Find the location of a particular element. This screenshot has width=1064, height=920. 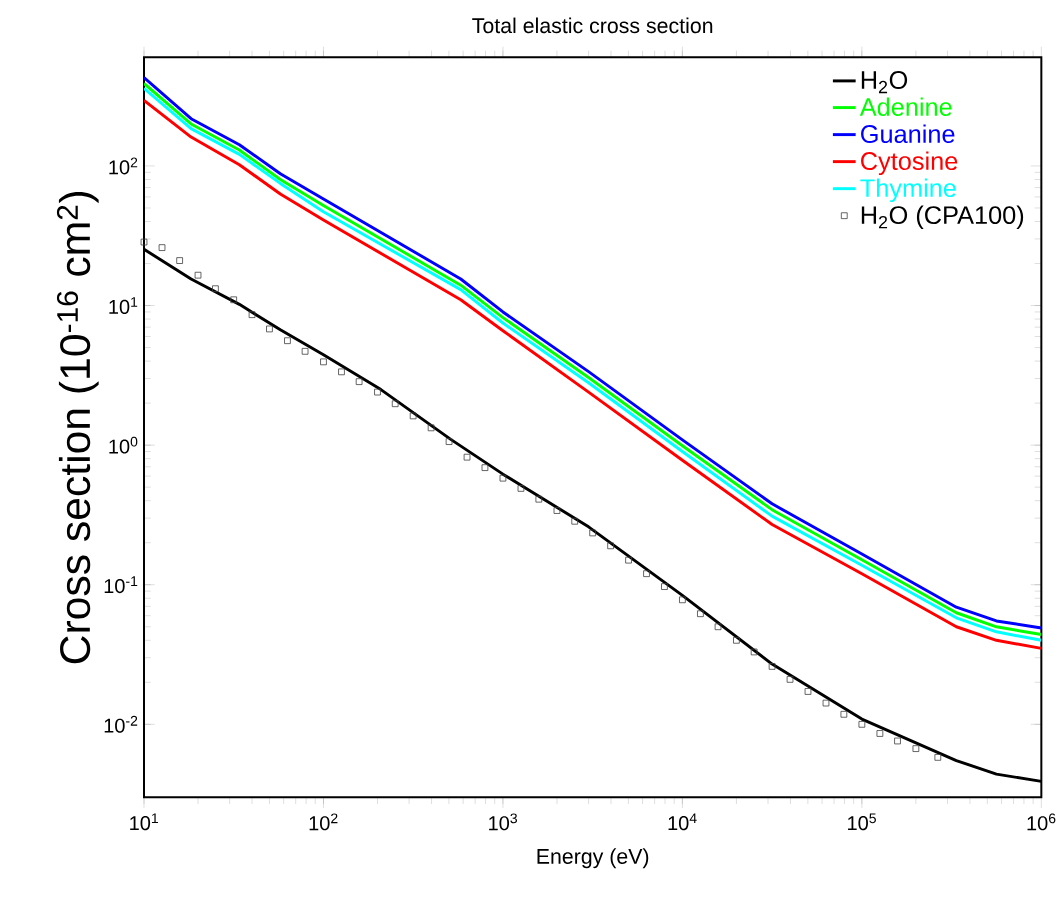

x-axis-title: Energy (eV) is located at coordinates (593, 858).